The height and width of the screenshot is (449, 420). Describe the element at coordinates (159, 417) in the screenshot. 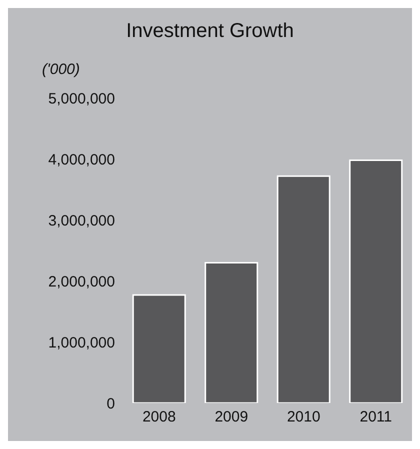

I see `x-tick-label: 2008` at that location.